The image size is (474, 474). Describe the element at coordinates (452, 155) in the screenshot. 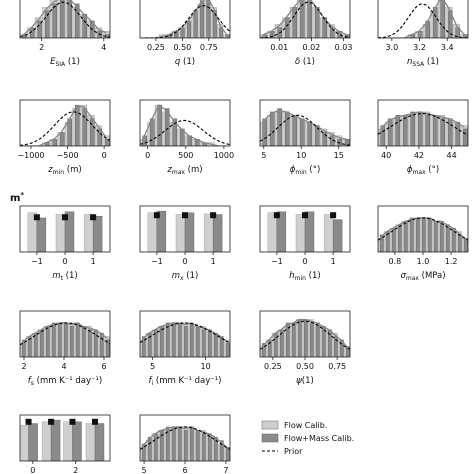

I see `x-tick-label: 44` at that location.